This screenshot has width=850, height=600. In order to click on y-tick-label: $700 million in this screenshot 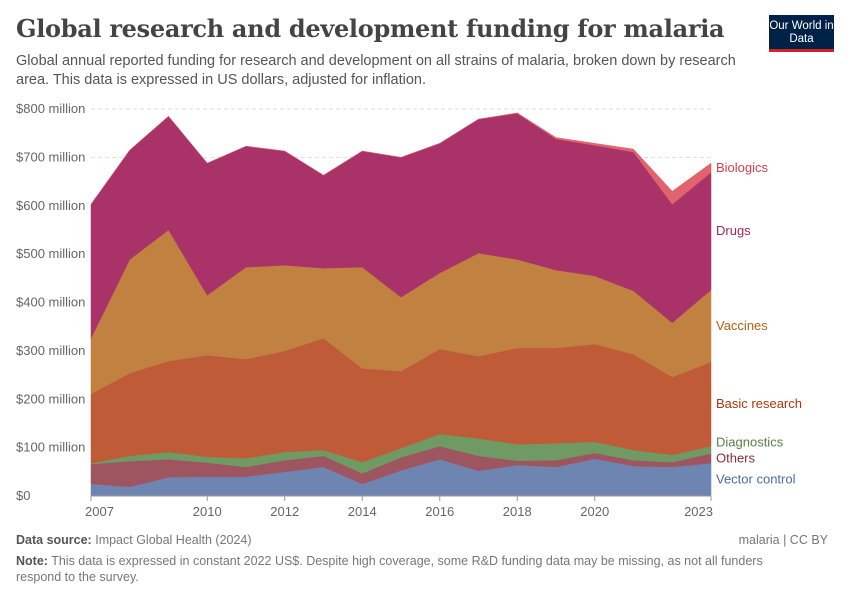, I will do `click(50, 156)`.